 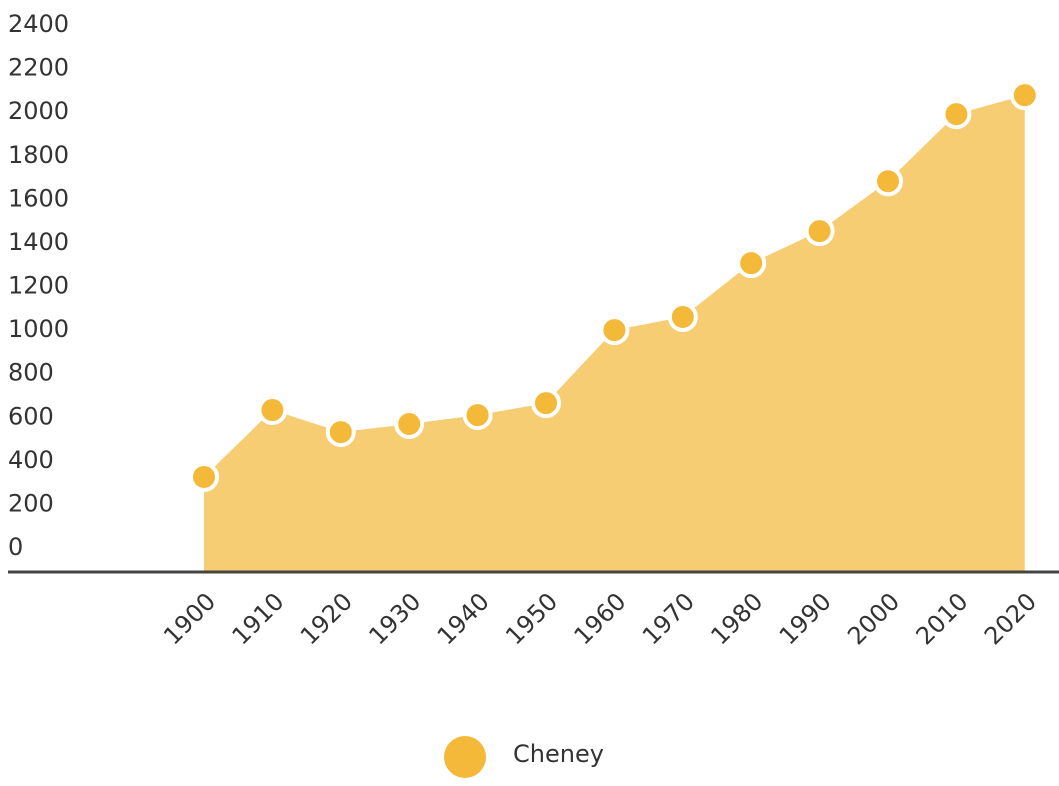 I want to click on x-tick-label: 1920, so click(x=326, y=618).